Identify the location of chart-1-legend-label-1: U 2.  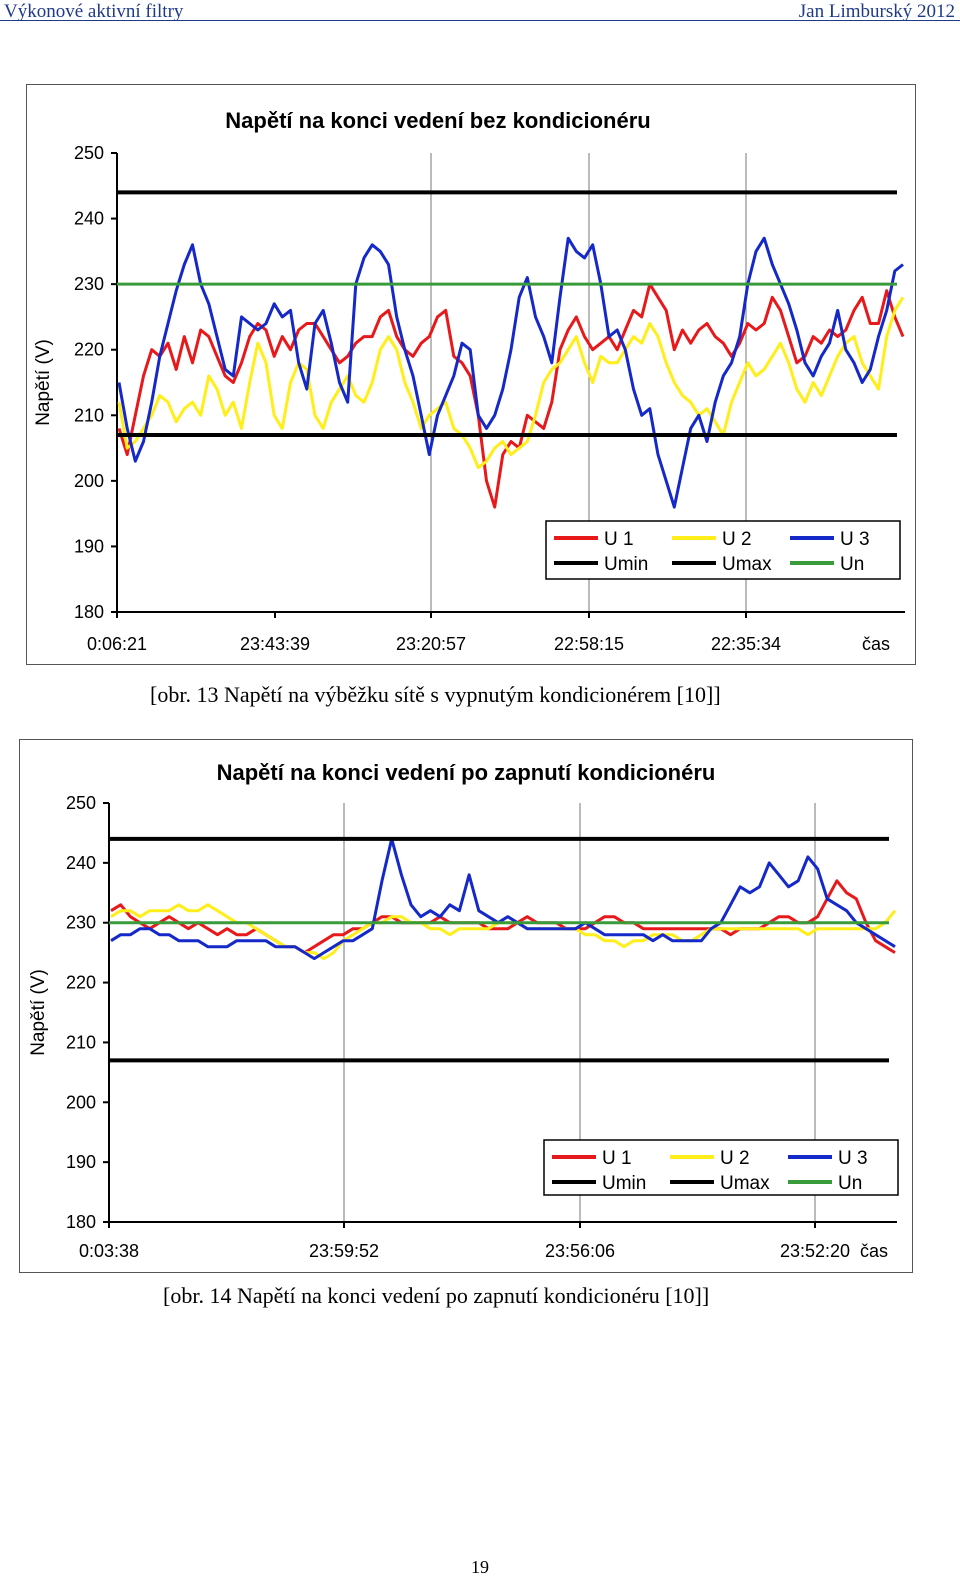
(737, 539).